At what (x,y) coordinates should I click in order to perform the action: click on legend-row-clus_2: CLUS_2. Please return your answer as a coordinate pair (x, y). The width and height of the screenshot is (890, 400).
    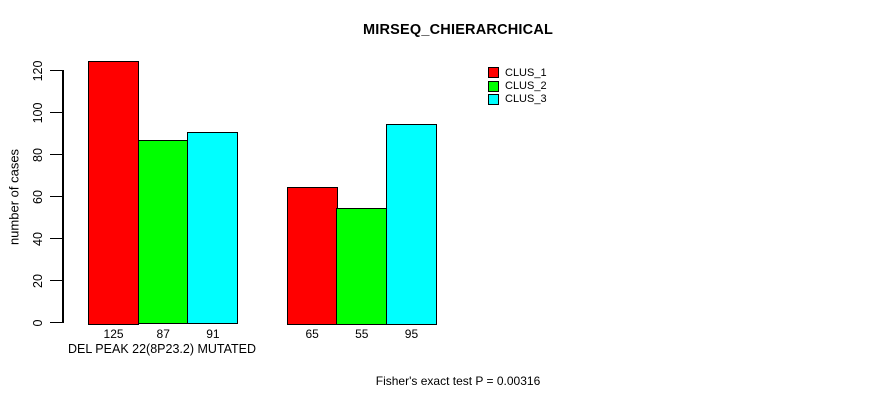
    Looking at the image, I should click on (517, 85).